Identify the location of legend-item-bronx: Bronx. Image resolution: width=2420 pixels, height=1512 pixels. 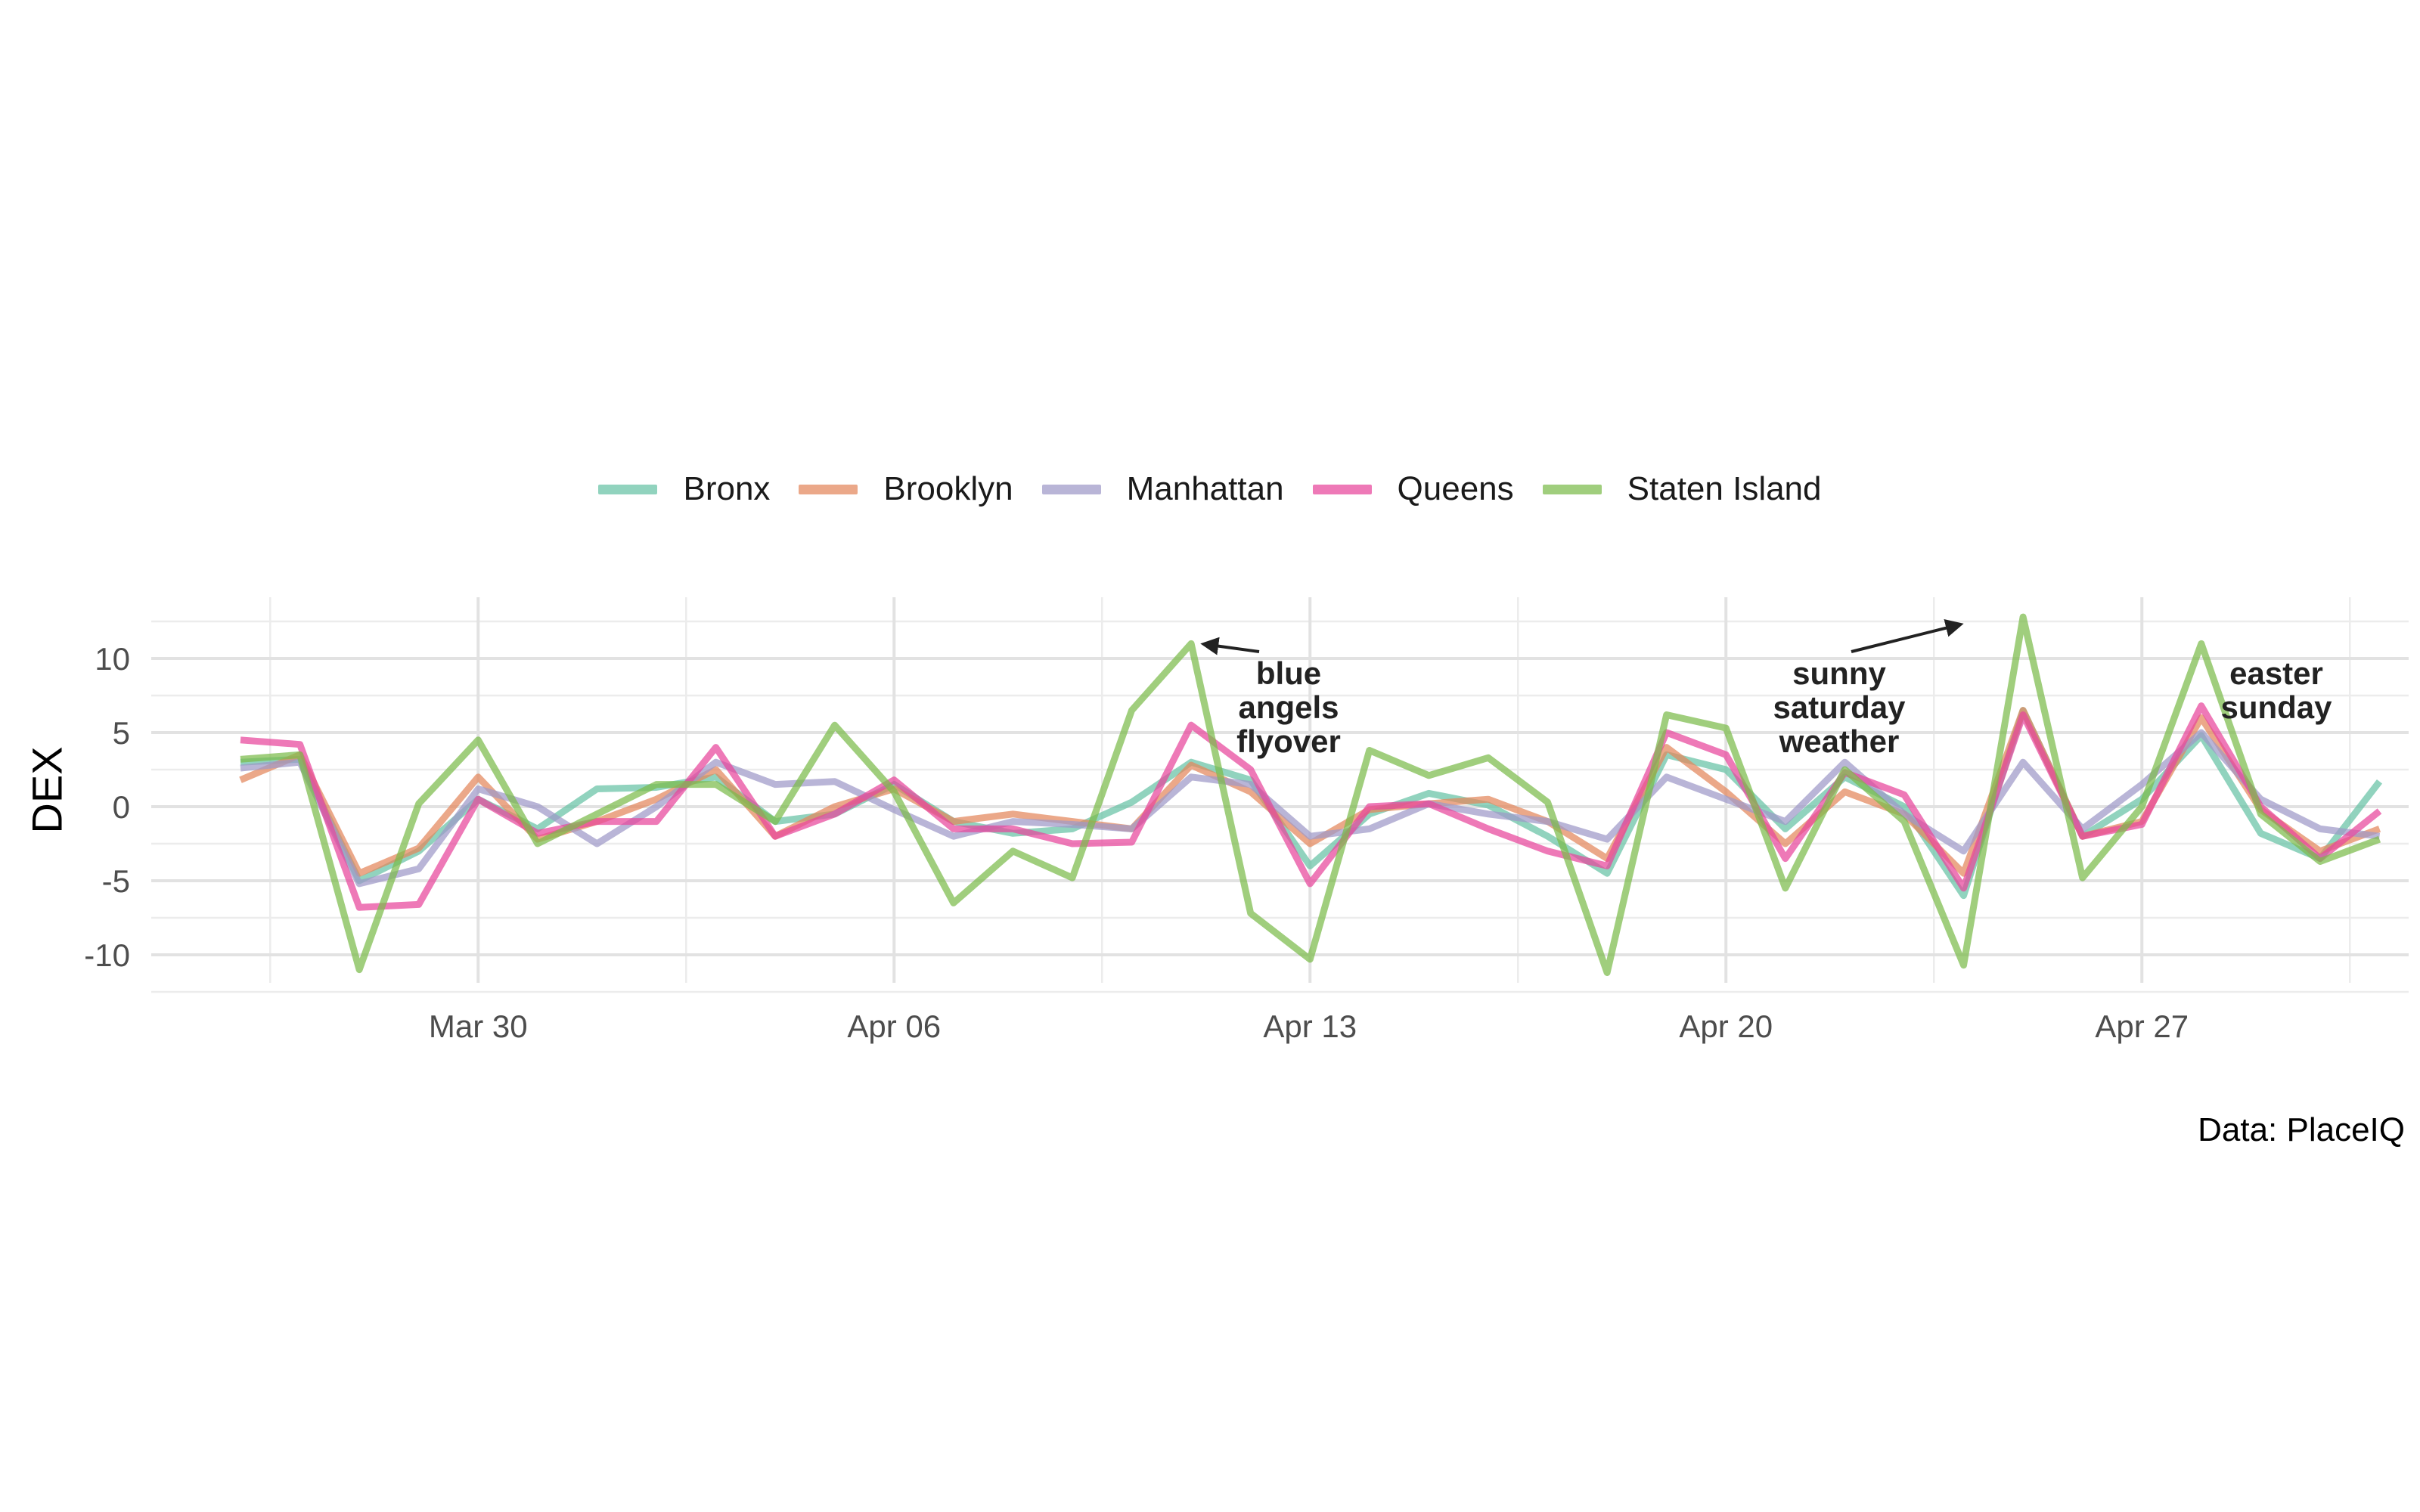
(684, 489).